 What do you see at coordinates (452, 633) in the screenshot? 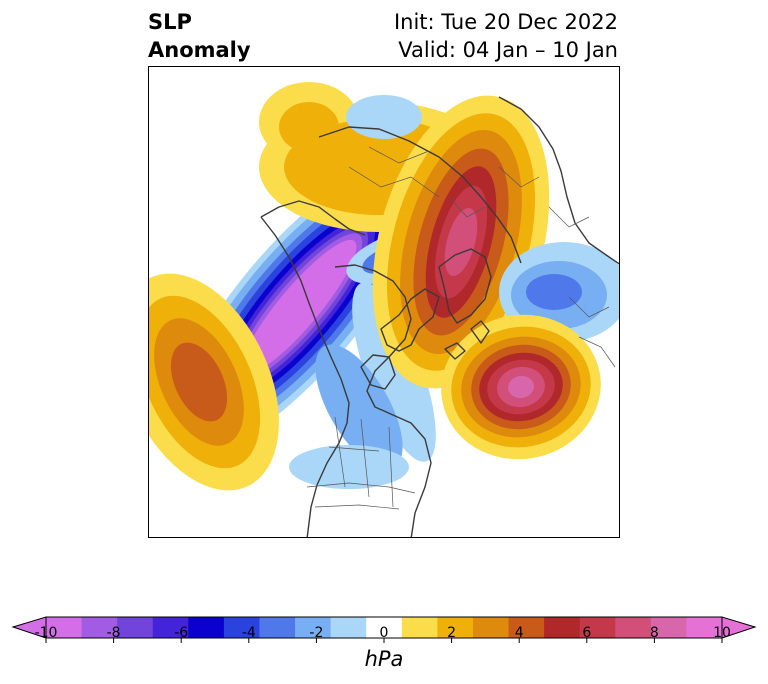
I see `colorbar-tick-label: 2` at bounding box center [452, 633].